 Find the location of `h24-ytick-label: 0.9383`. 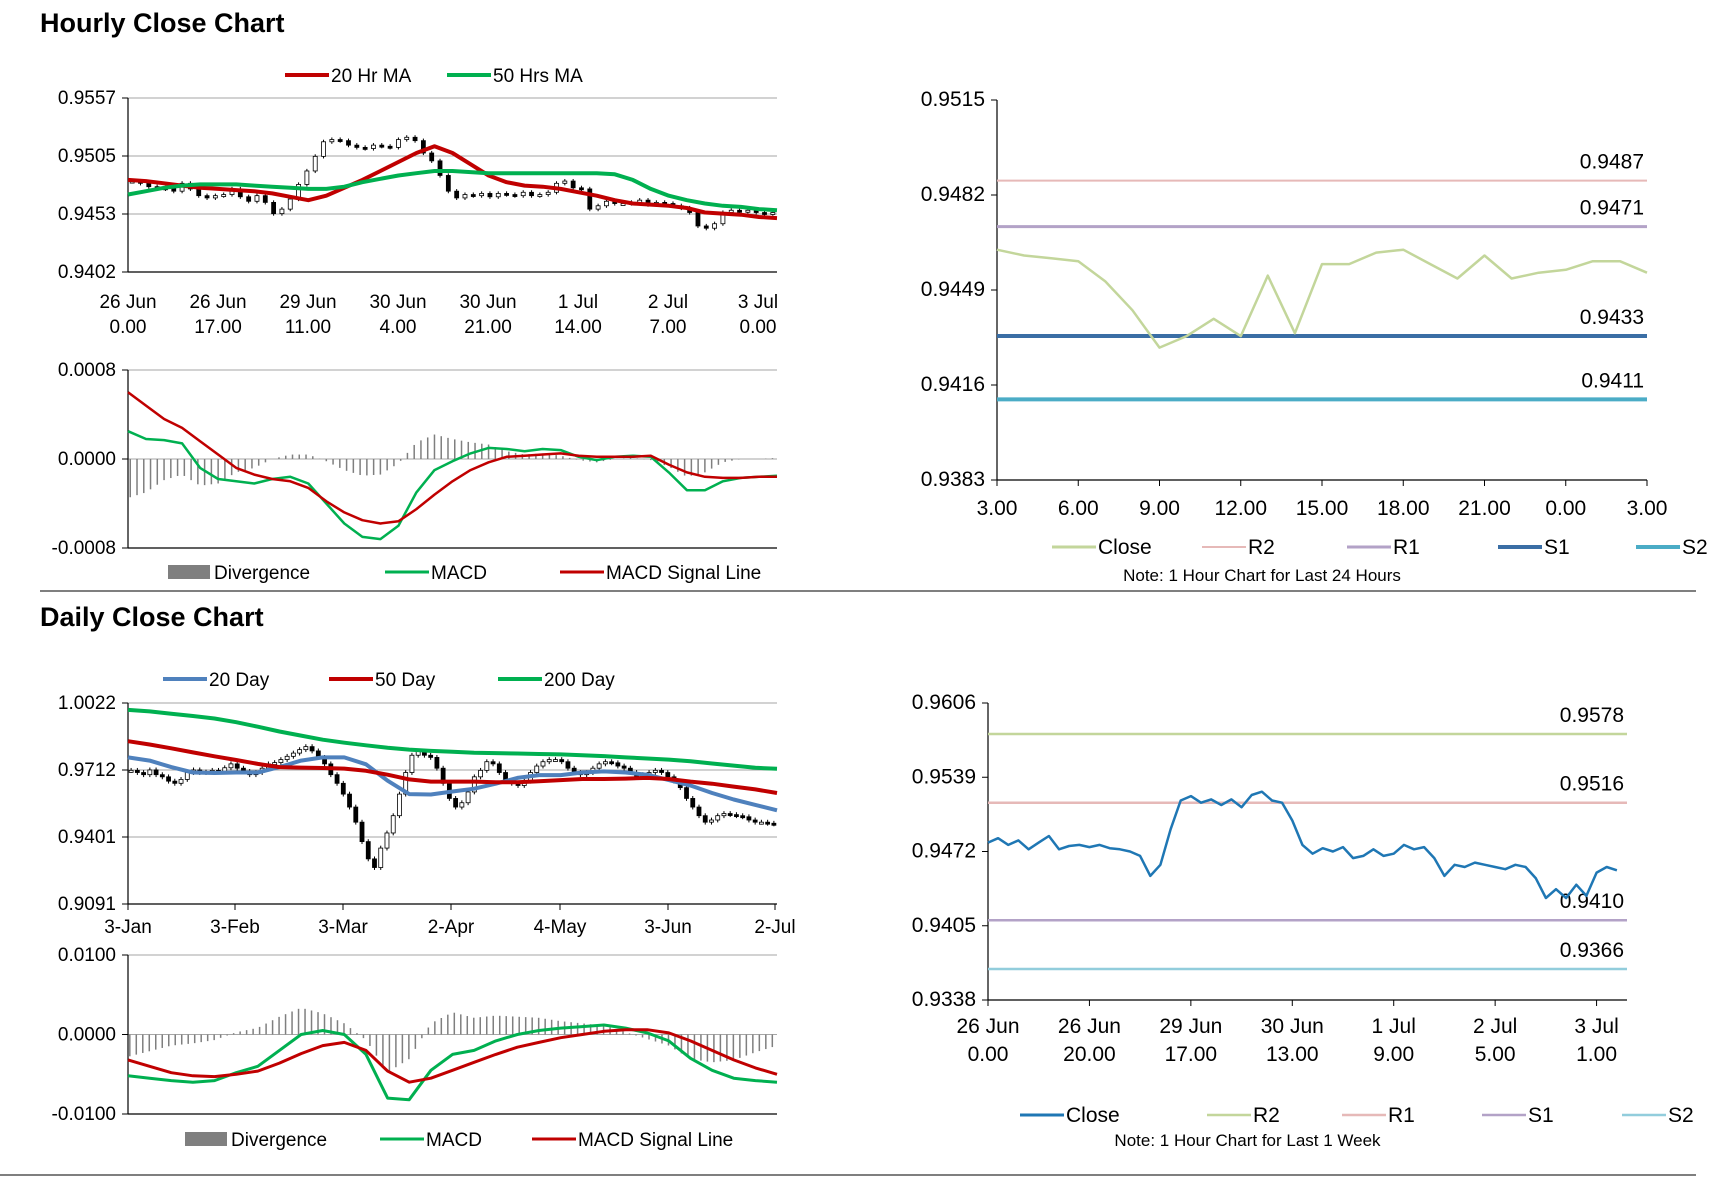

h24-ytick-label: 0.9383 is located at coordinates (953, 479).